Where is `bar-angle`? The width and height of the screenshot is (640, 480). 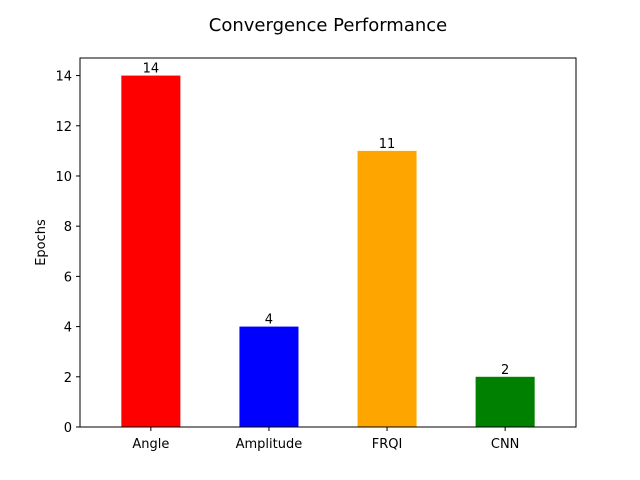
bar-angle is located at coordinates (151, 251).